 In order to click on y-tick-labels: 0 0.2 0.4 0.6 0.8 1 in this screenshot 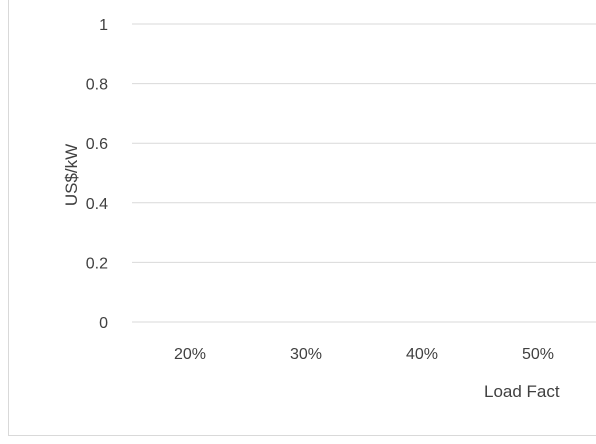, I will do `click(97, 174)`.